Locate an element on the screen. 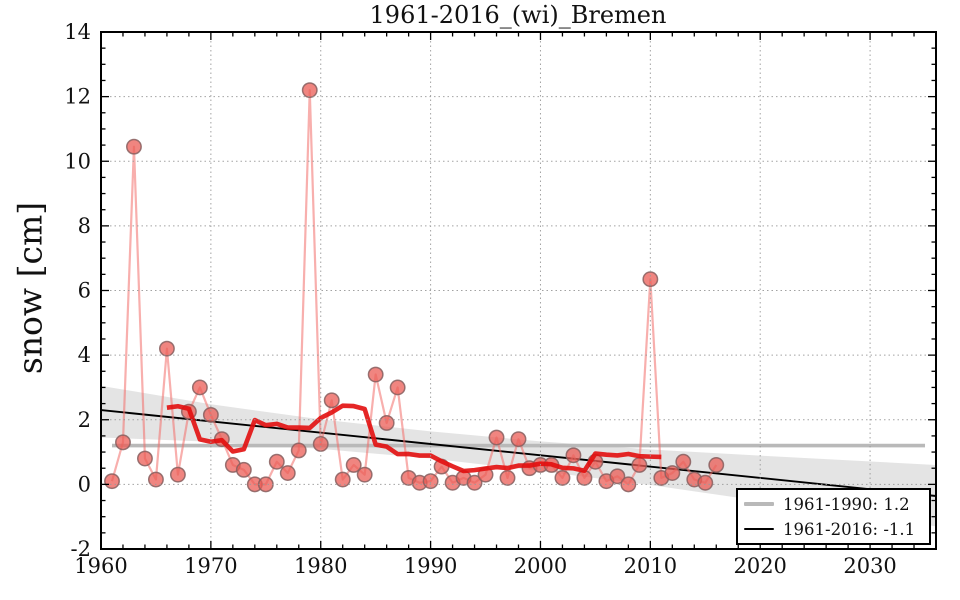  thick-gray-swatch is located at coordinates (759, 504).